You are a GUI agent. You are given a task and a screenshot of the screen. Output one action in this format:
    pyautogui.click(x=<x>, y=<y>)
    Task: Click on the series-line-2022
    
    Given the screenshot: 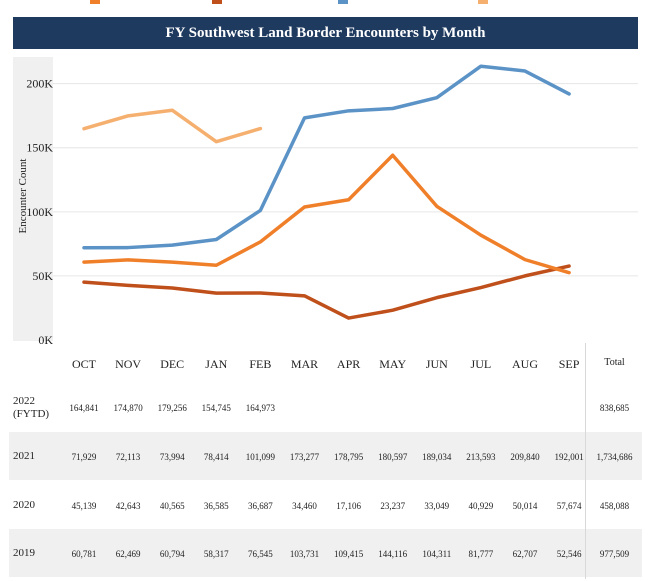 What is the action you would take?
    pyautogui.click(x=172, y=126)
    